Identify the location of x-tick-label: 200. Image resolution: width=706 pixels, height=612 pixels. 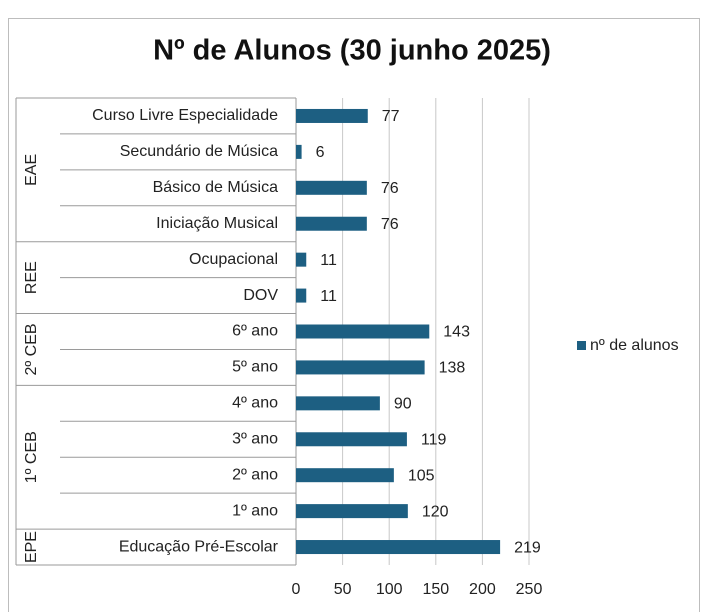
(482, 589).